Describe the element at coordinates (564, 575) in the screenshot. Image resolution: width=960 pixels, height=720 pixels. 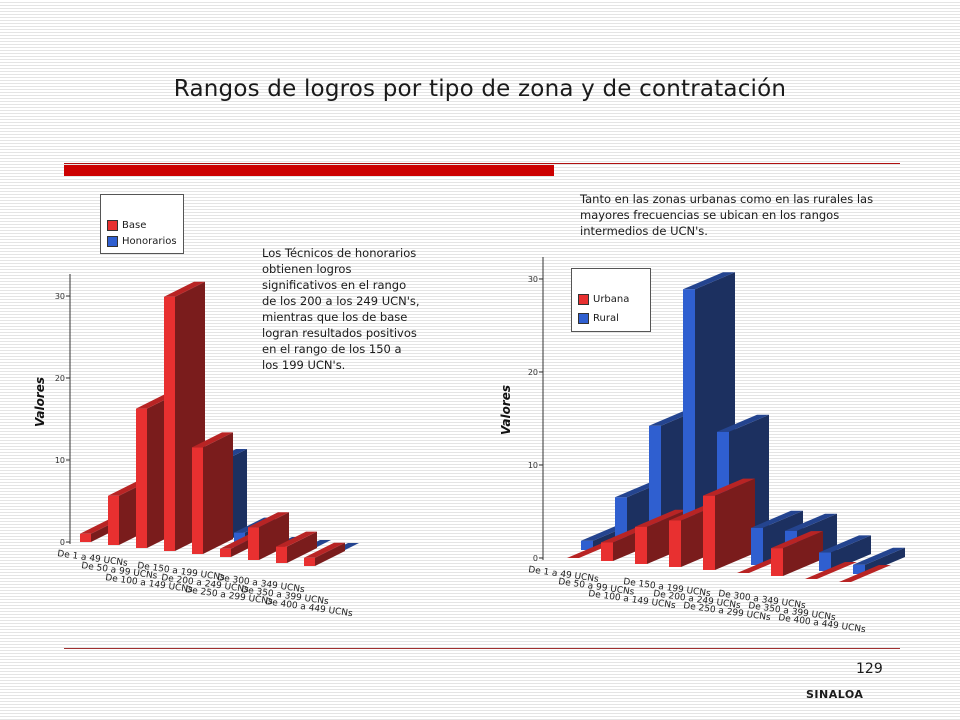
I see `right-category-label: De 1 a 49 UCNs` at that location.